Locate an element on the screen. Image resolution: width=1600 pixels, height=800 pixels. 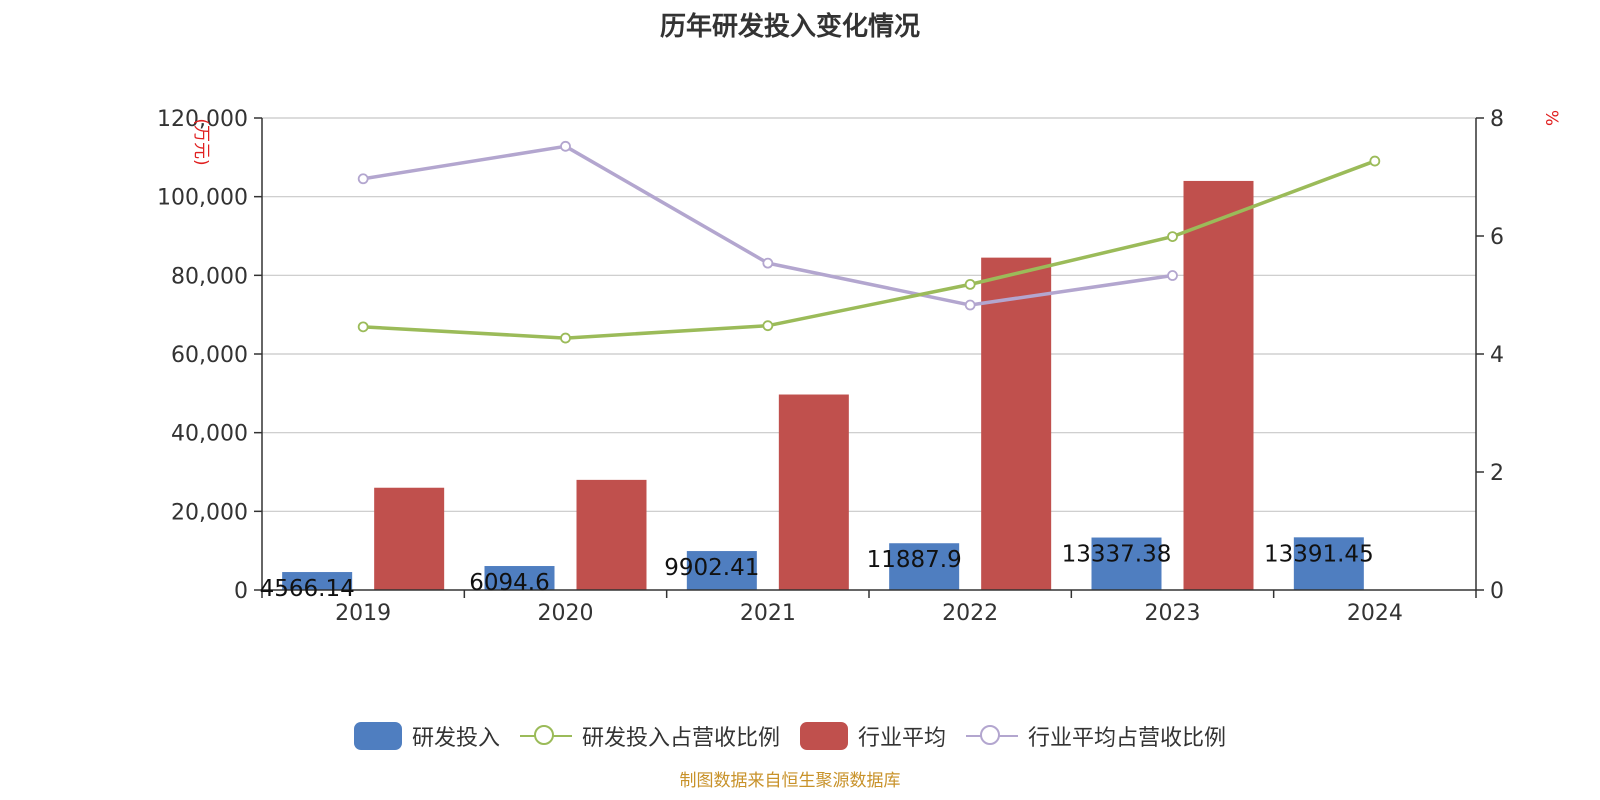
y-right-tick-label: 4 is located at coordinates (1497, 355).